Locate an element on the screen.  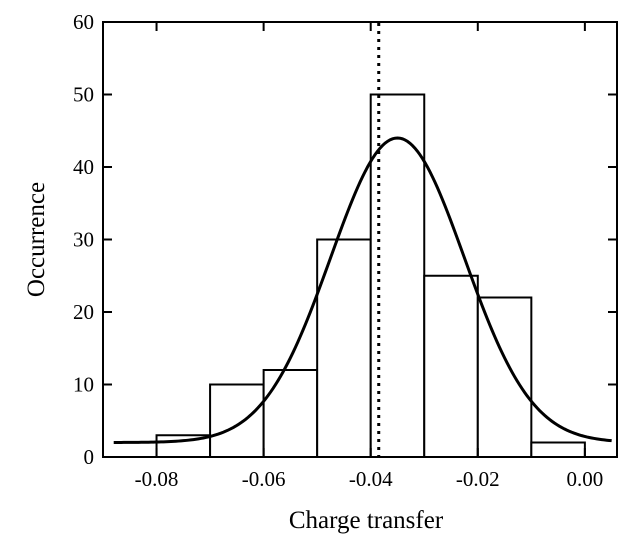
y-tick-label-4: 40 is located at coordinates (83, 167).